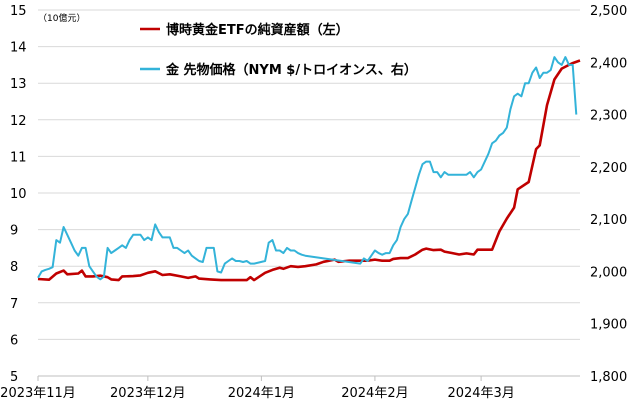 Image resolution: width=640 pixels, height=410 pixels. What do you see at coordinates (14, 267) in the screenshot?
I see `y-left-tick-label: 8` at bounding box center [14, 267].